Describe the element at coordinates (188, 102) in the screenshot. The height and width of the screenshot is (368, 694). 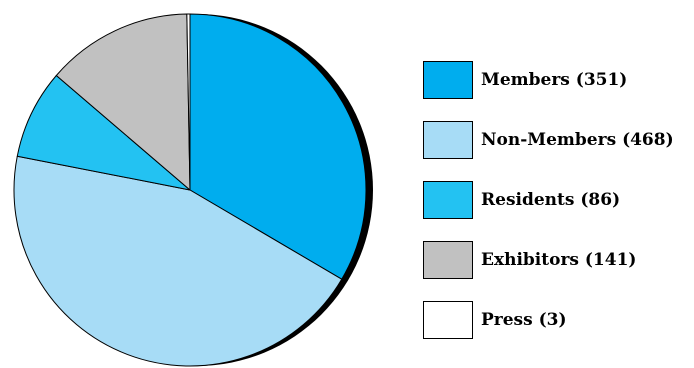
I see `pie-slice-press` at that location.